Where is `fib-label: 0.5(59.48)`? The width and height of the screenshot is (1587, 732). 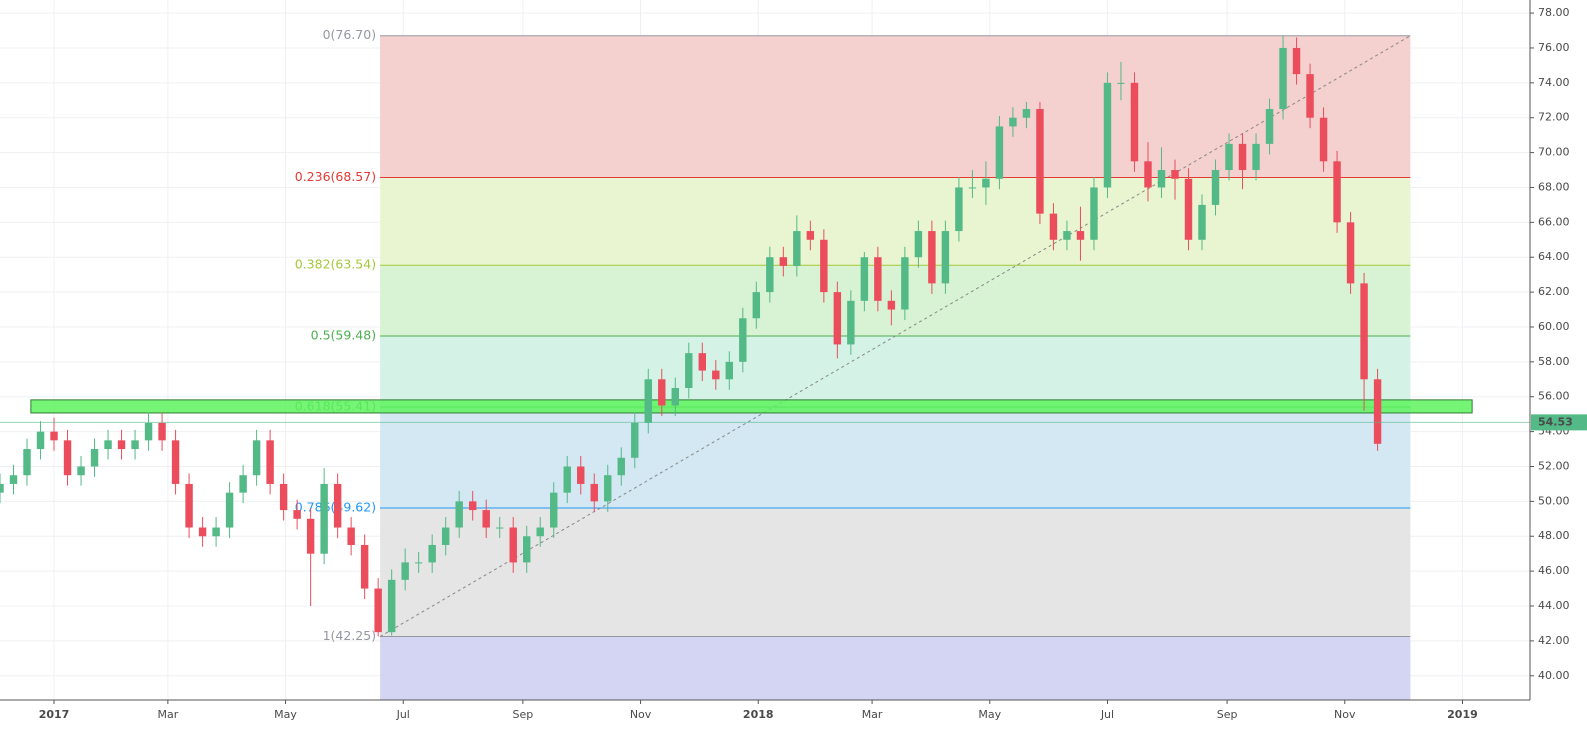 fib-label: 0.5(59.48) is located at coordinates (343, 335).